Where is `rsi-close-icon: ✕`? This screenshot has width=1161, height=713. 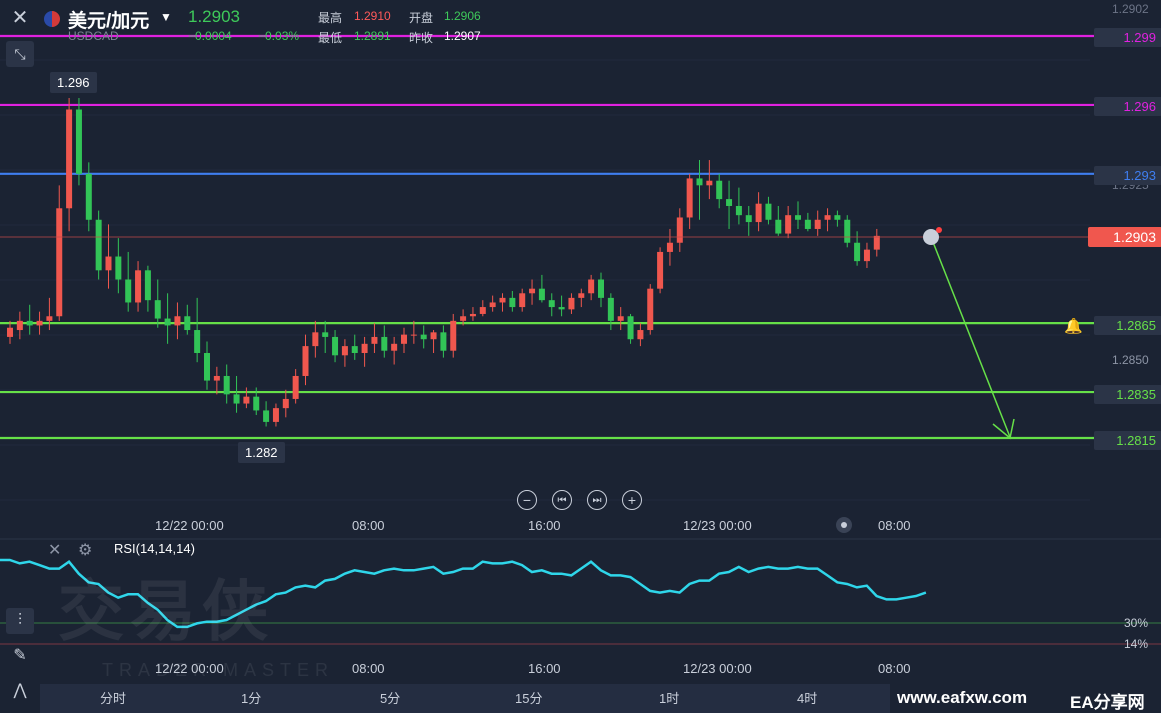 rsi-close-icon: ✕ is located at coordinates (55, 550).